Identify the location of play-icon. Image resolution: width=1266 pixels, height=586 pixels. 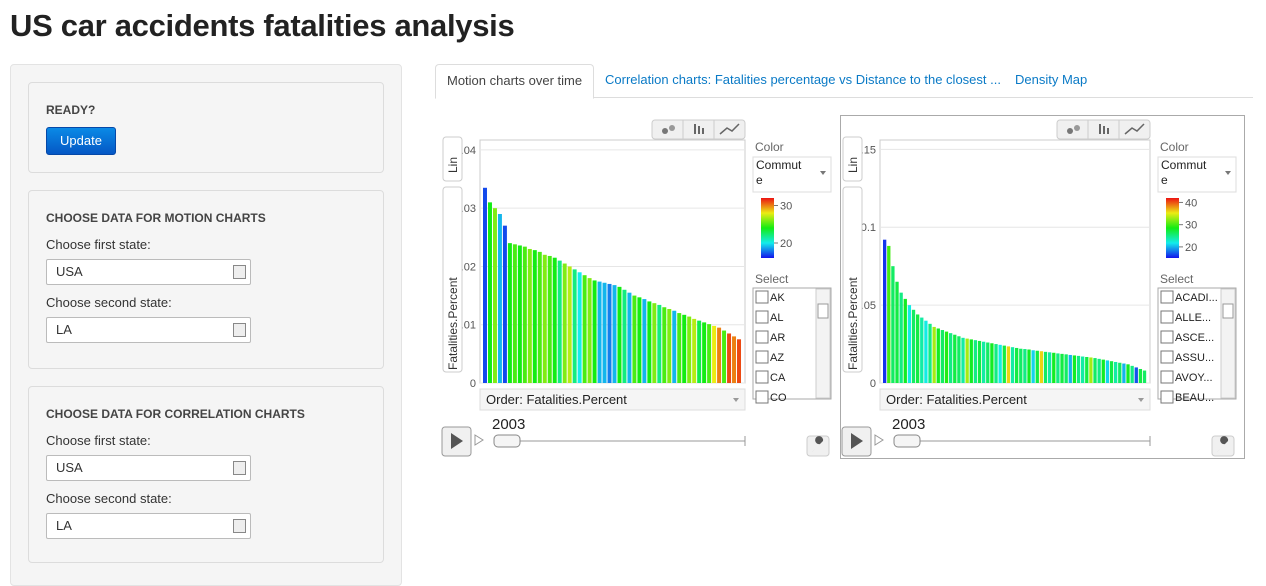
(857, 441).